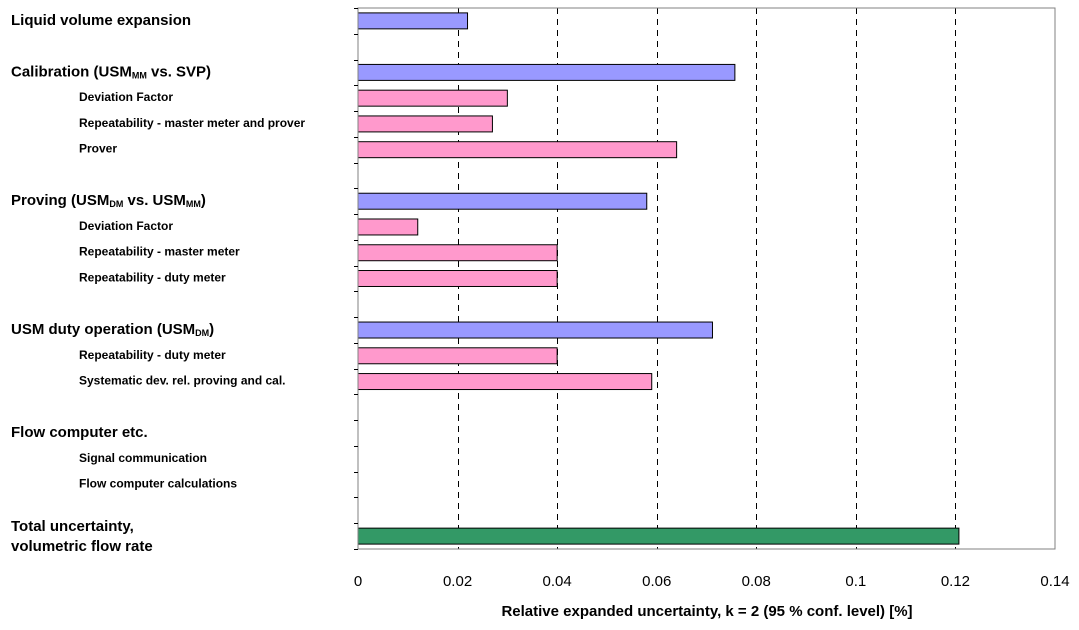 Image resolution: width=1079 pixels, height=630 pixels. What do you see at coordinates (855, 581) in the screenshot?
I see `x-tick-label-5: 0.1` at bounding box center [855, 581].